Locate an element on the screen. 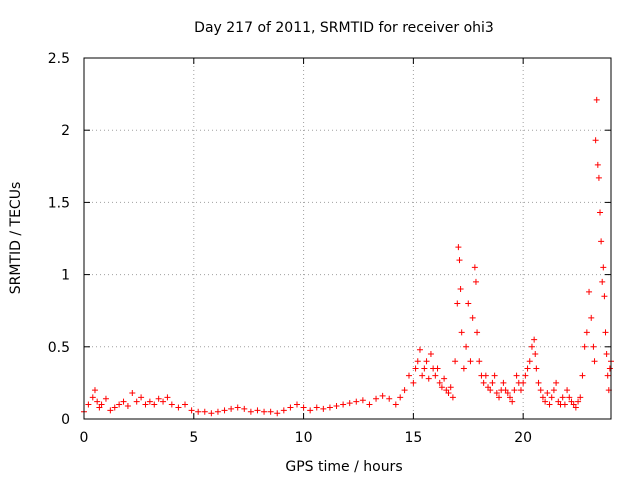 The height and width of the screenshot is (480, 640). x-tick-label: 5 is located at coordinates (193, 438).